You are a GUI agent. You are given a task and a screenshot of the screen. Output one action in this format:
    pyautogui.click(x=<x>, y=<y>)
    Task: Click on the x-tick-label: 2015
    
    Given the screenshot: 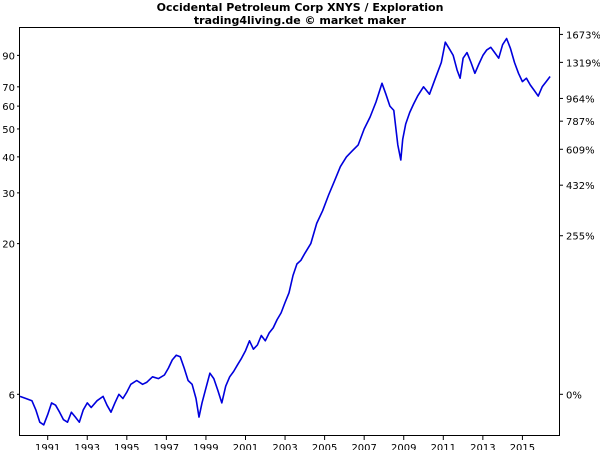 What is the action you would take?
    pyautogui.click(x=522, y=446)
    